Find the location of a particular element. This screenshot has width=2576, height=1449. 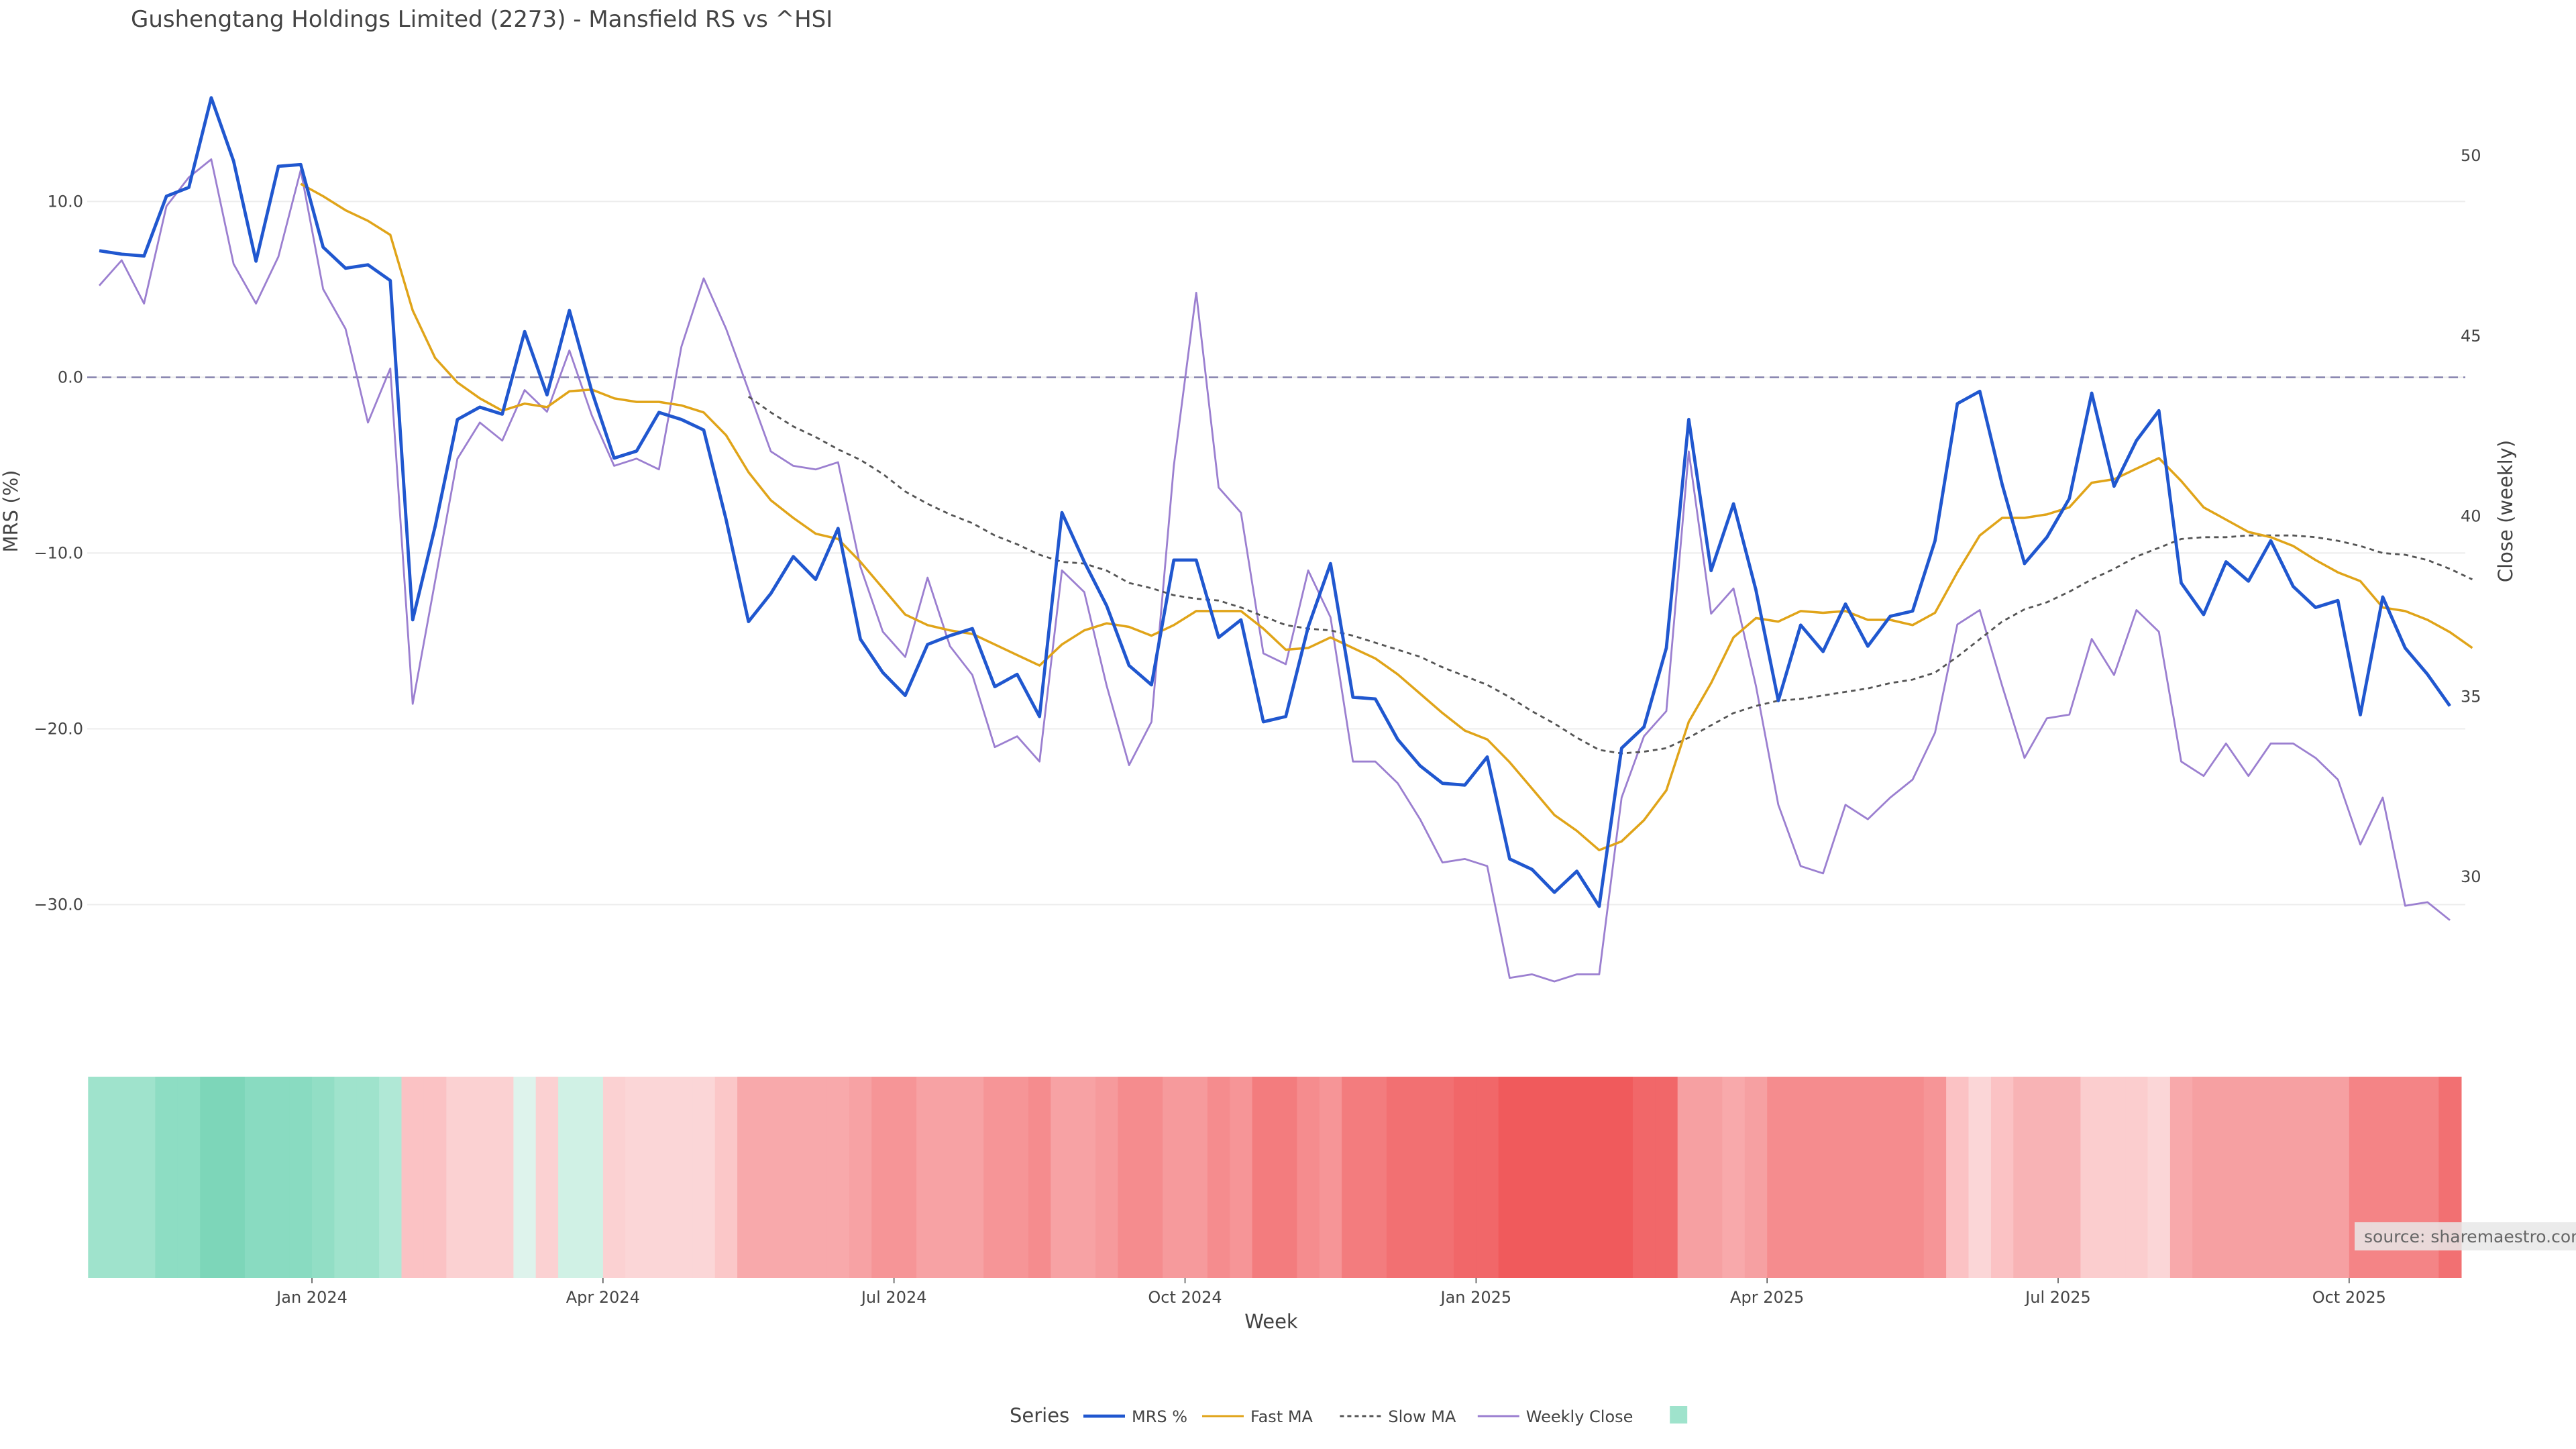

right-tick-label: 30 is located at coordinates (2471, 876).